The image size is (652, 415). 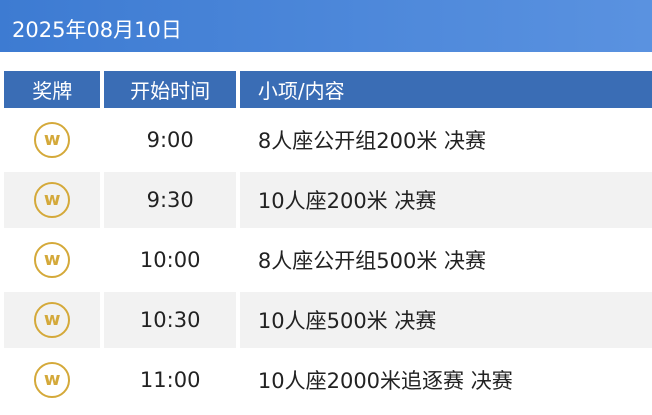 What do you see at coordinates (170, 200) in the screenshot?
I see `start-time: 9:30` at bounding box center [170, 200].